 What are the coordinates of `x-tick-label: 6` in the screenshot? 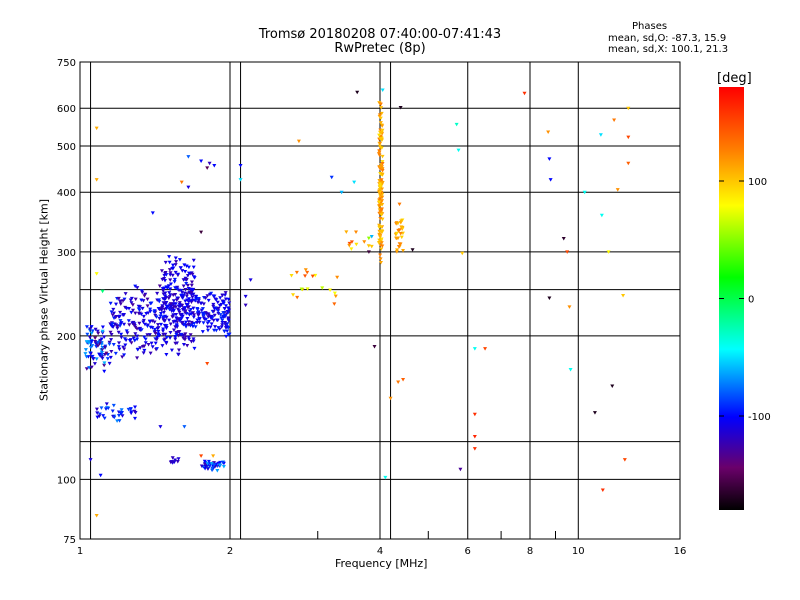 It's located at (468, 551).